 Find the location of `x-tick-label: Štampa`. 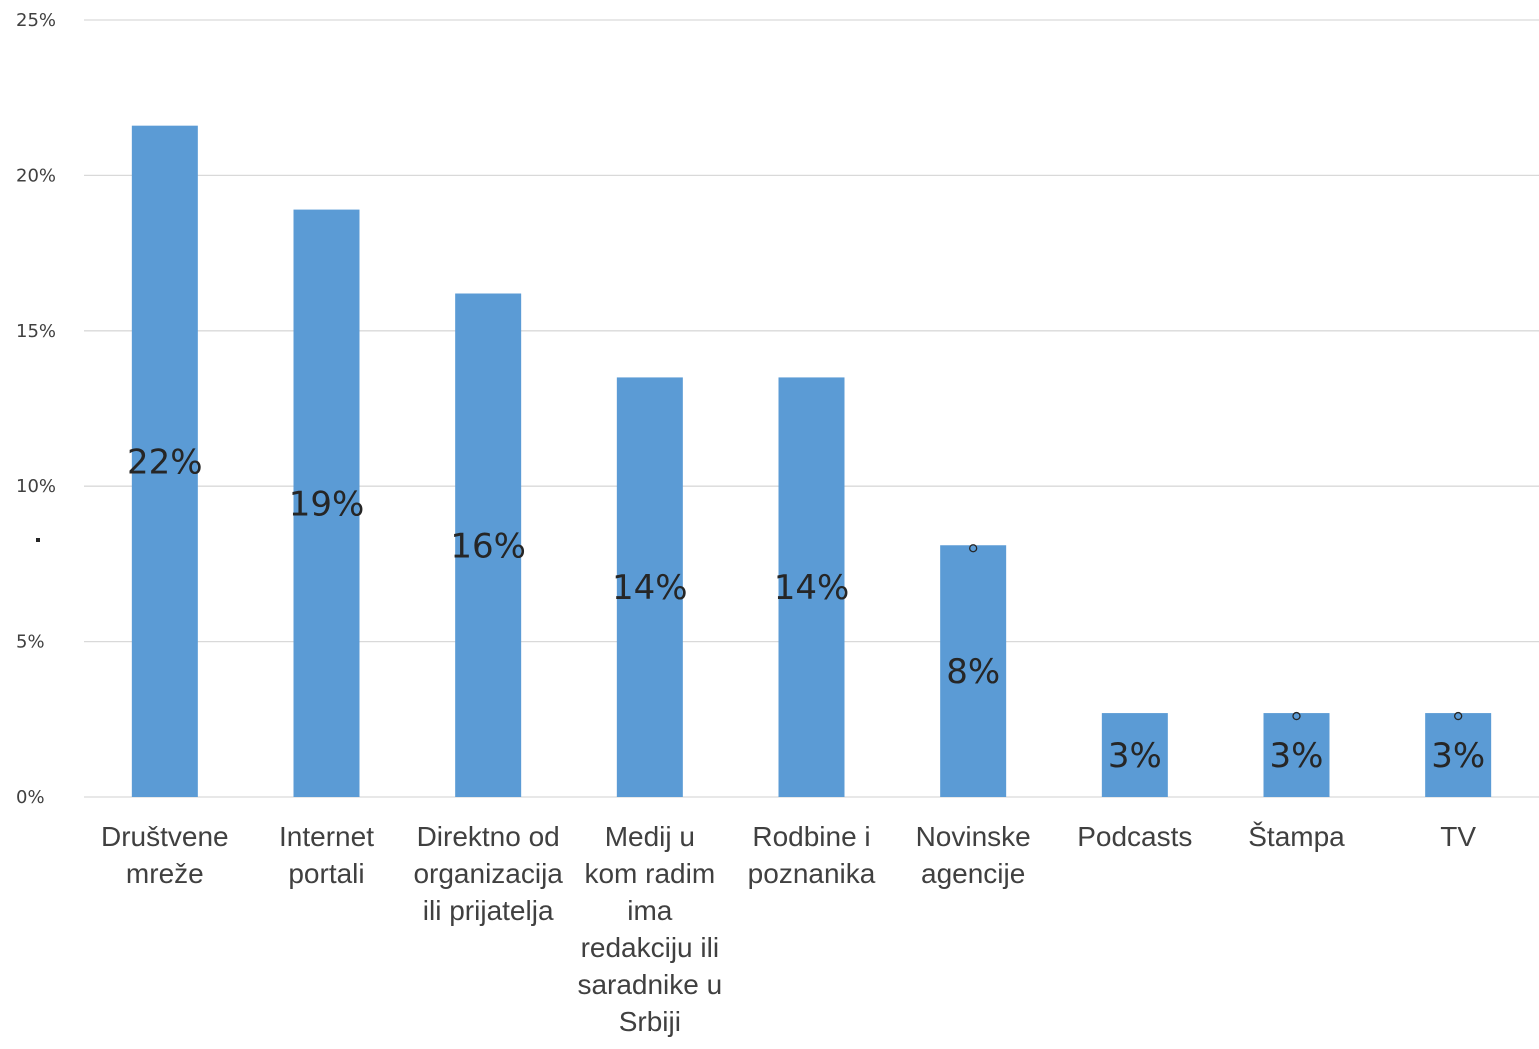

x-tick-label: Štampa is located at coordinates (1296, 836).